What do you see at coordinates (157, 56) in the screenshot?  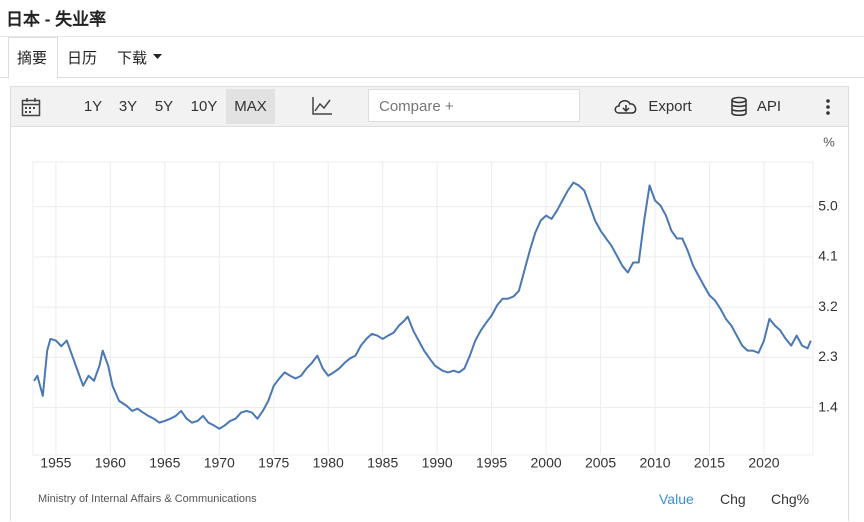 I see `dropdown-caret` at bounding box center [157, 56].